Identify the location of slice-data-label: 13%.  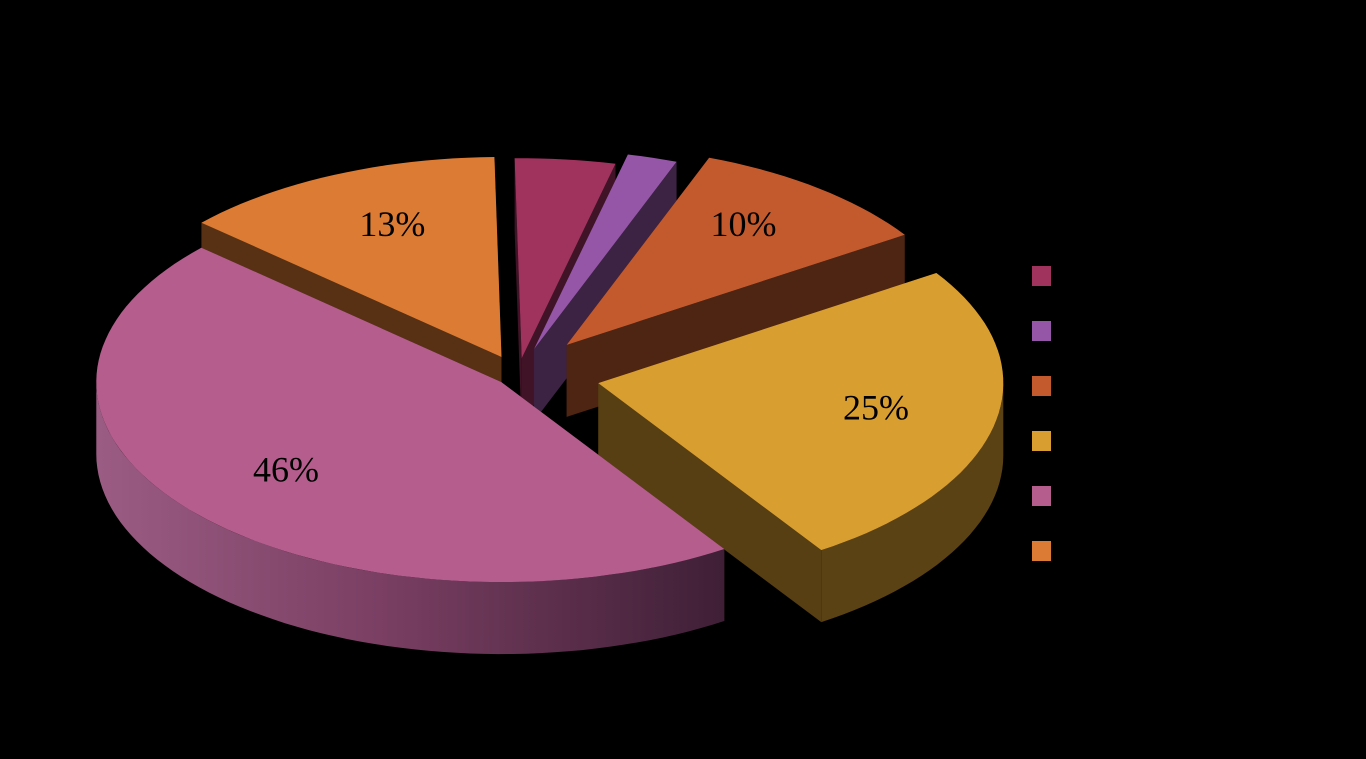
(392, 224).